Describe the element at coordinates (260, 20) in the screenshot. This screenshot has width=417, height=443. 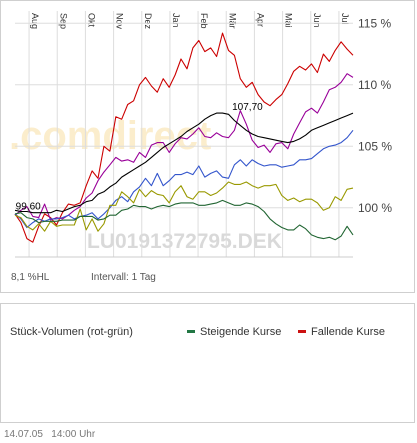
I see `month-tick-label: Apr` at that location.